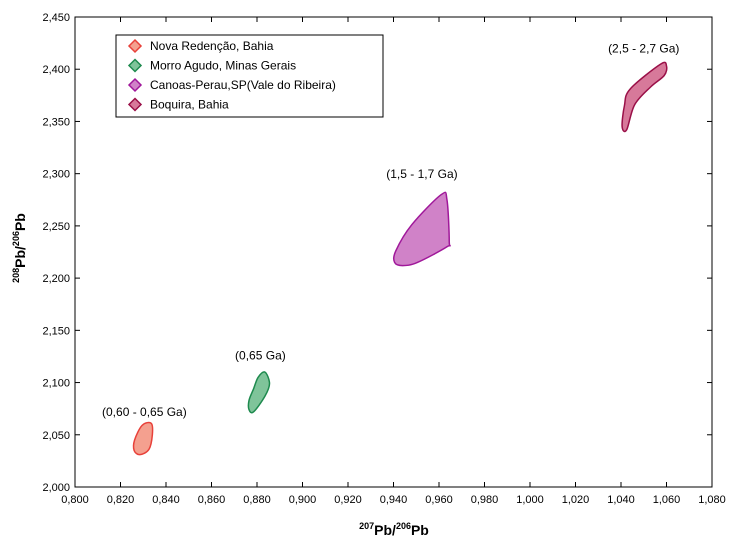 The height and width of the screenshot is (539, 730). Describe the element at coordinates (421, 174) in the screenshot. I see `region-label-3: (1,5 - 1,7 Ga)` at that location.